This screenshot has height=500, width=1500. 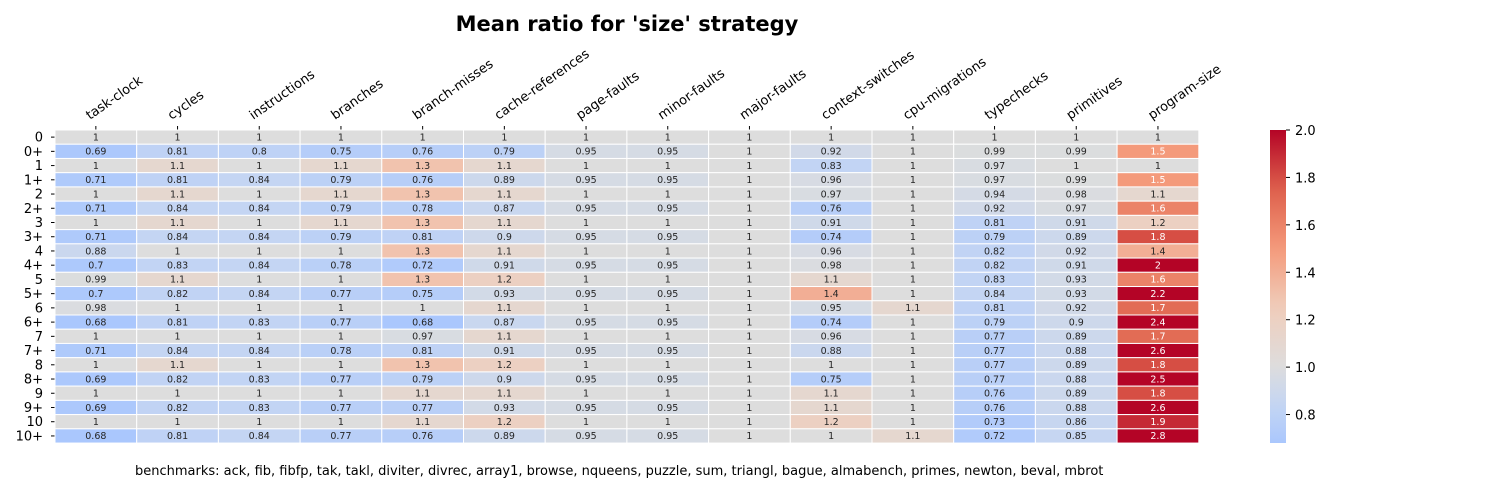 What do you see at coordinates (29, 436) in the screenshot?
I see `row-label: 10+` at bounding box center [29, 436].